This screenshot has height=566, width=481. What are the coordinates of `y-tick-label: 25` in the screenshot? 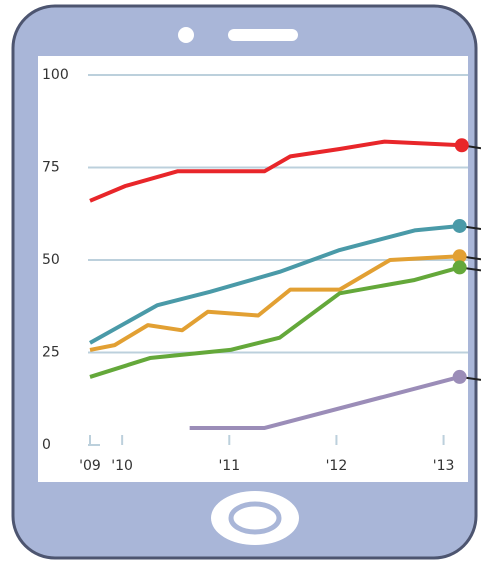 It's located at (51, 353).